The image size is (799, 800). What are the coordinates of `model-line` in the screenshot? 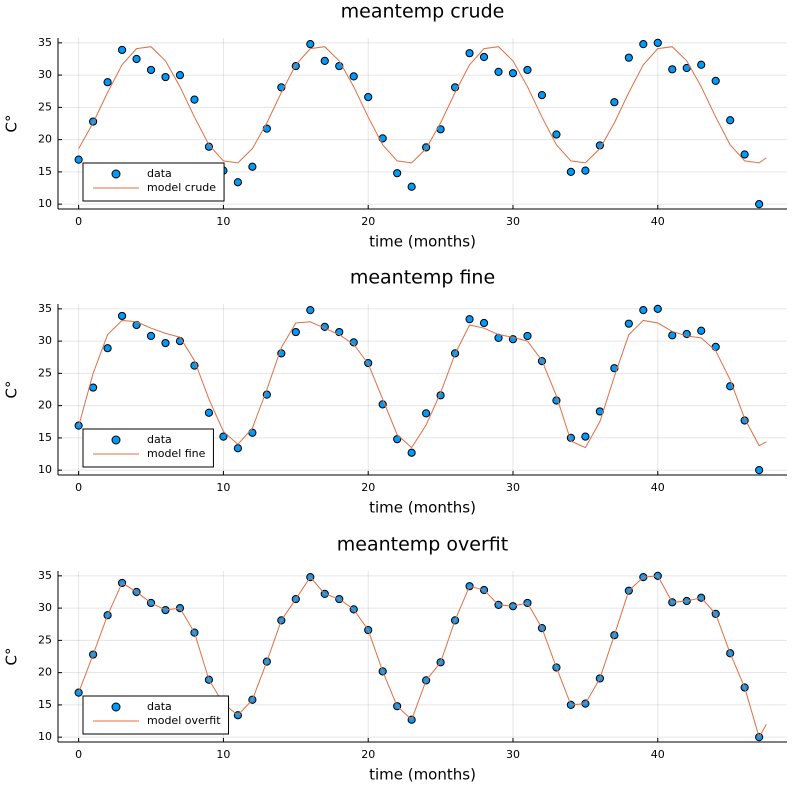 It's located at (422, 105).